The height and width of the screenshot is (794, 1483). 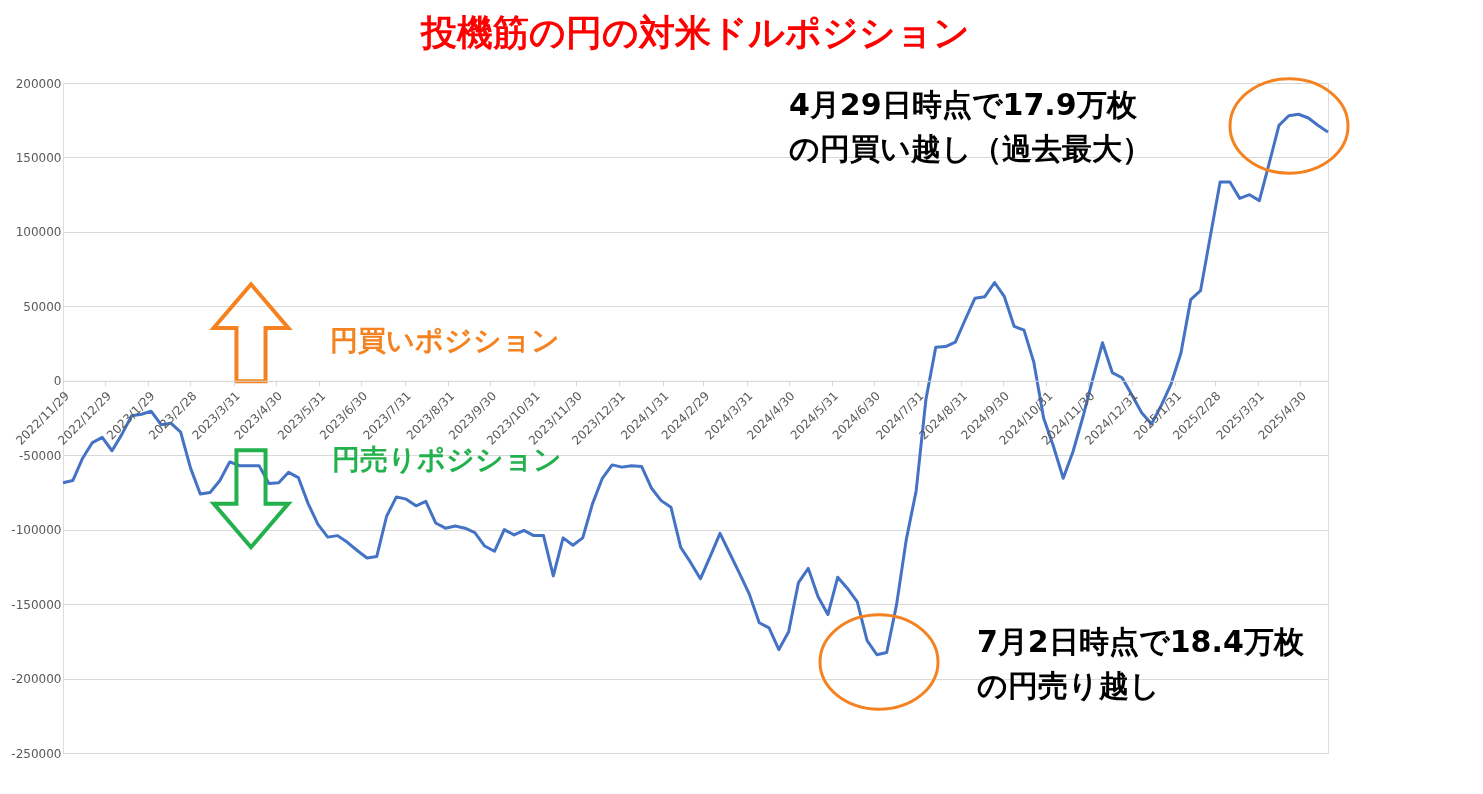 I want to click on y-tick-label: 0, so click(x=57, y=381).